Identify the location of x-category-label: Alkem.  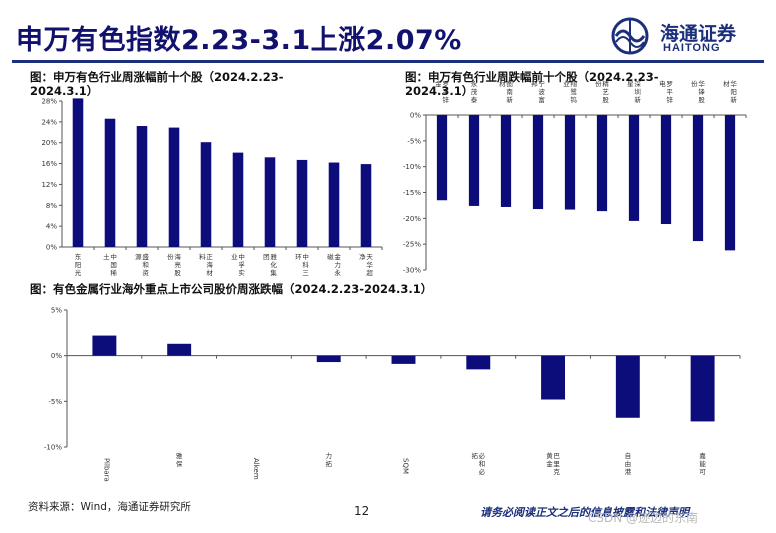
(256, 469).